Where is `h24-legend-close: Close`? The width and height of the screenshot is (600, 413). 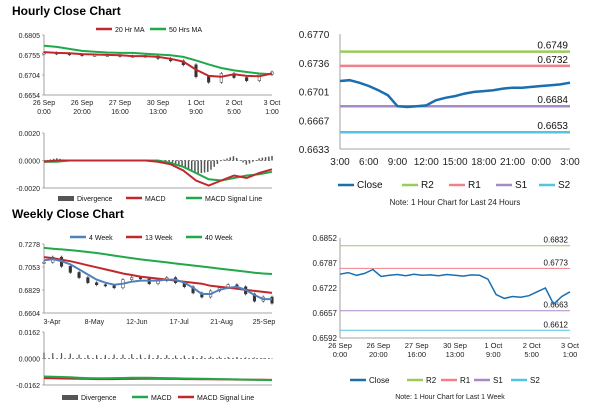 h24-legend-close: Close is located at coordinates (370, 185).